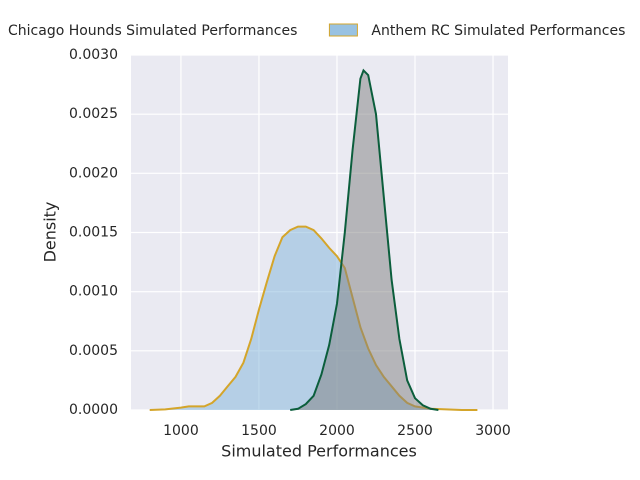 Image resolution: width=640 pixels, height=480 pixels. What do you see at coordinates (343, 30) in the screenshot?
I see `legend-swatch` at bounding box center [343, 30].